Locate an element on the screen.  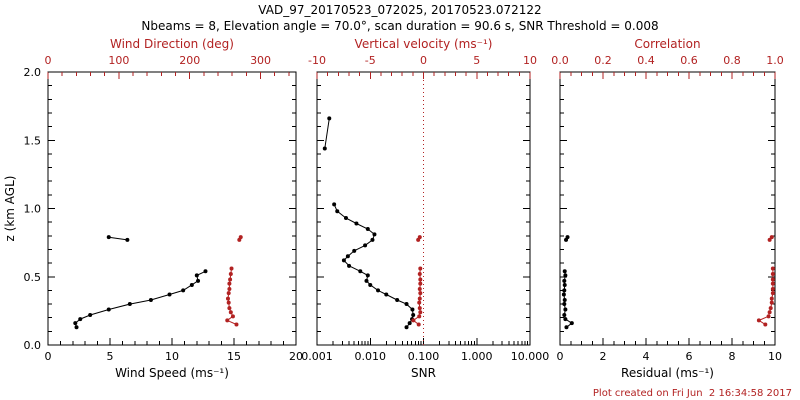
svg-text: 4 is located at coordinates (646, 356).